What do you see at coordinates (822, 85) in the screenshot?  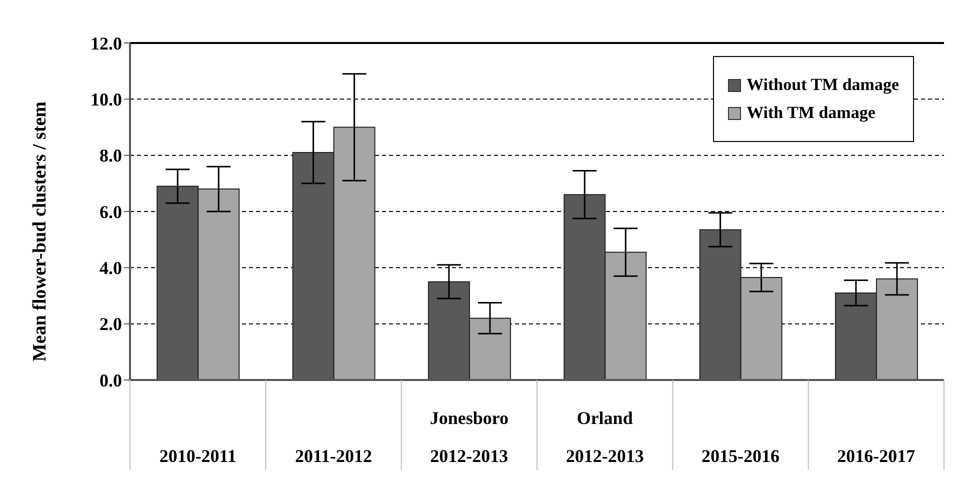 I see `legend-label: Without TM damage` at bounding box center [822, 85].